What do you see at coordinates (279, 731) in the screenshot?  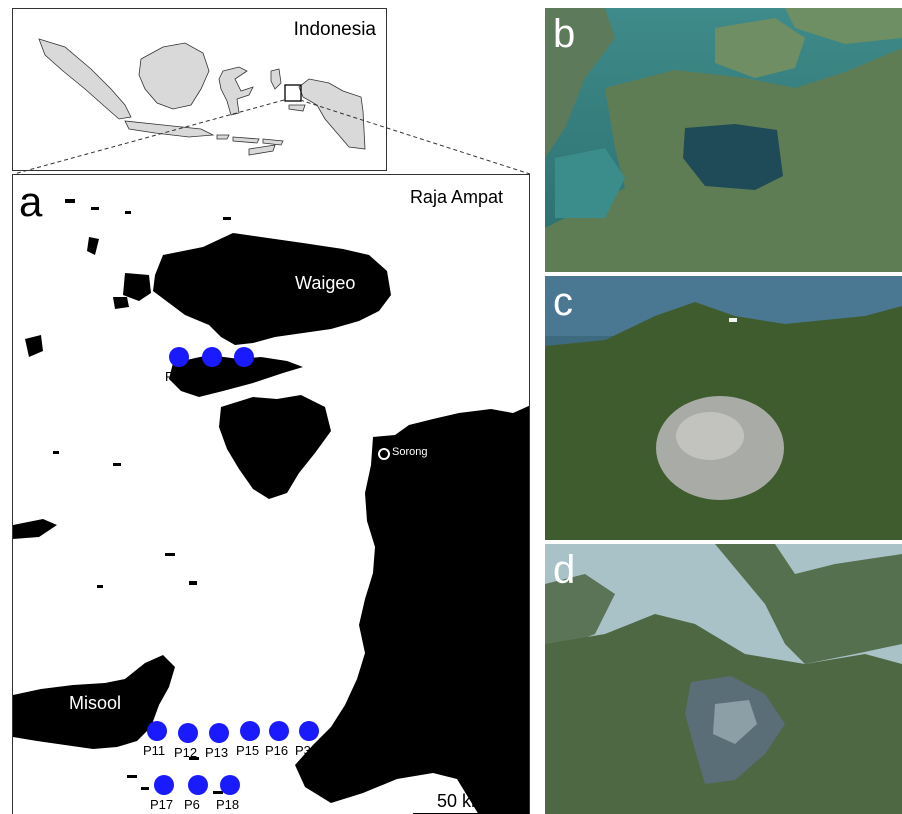 I see `site-marker-p16` at bounding box center [279, 731].